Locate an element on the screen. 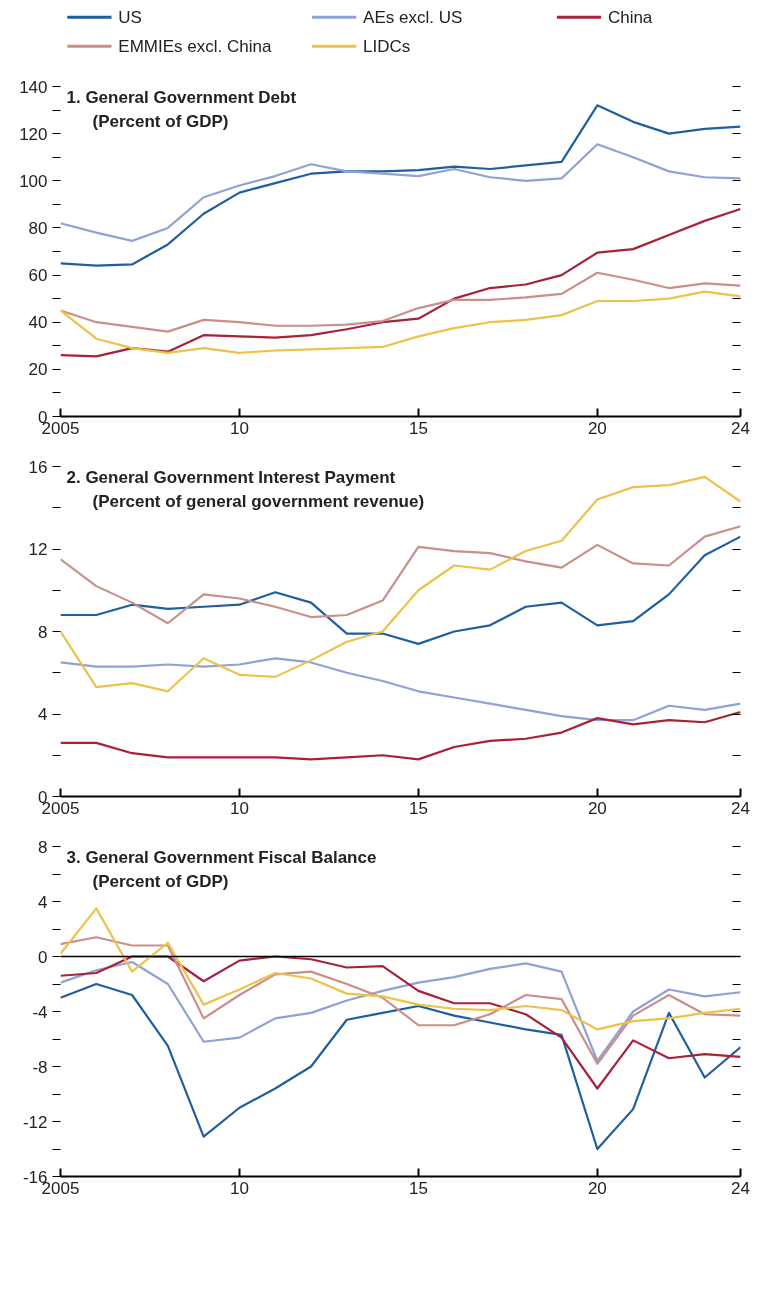 The width and height of the screenshot is (766, 1301). legend-label: LIDCs is located at coordinates (387, 46).